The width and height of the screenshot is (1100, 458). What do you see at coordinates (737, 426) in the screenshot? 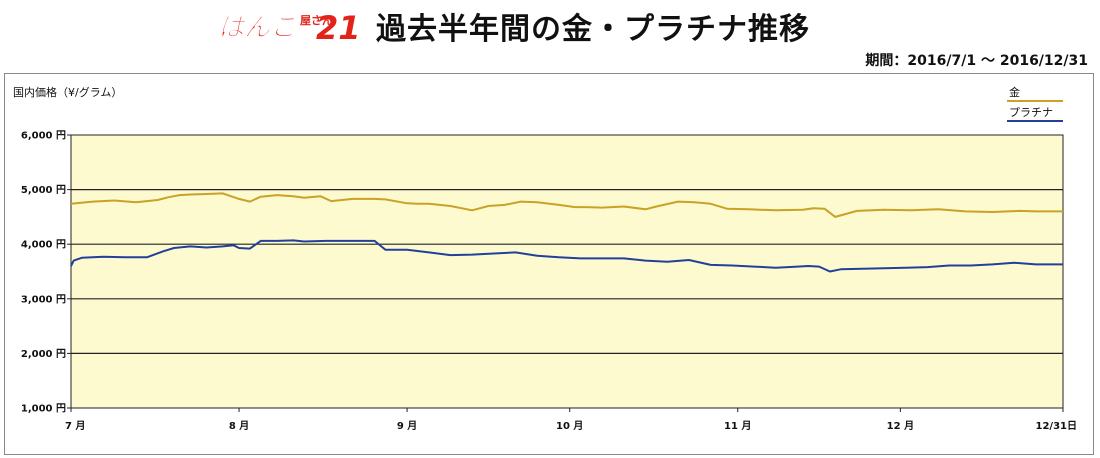
I see `x-tick-label: 11 月` at bounding box center [737, 426].